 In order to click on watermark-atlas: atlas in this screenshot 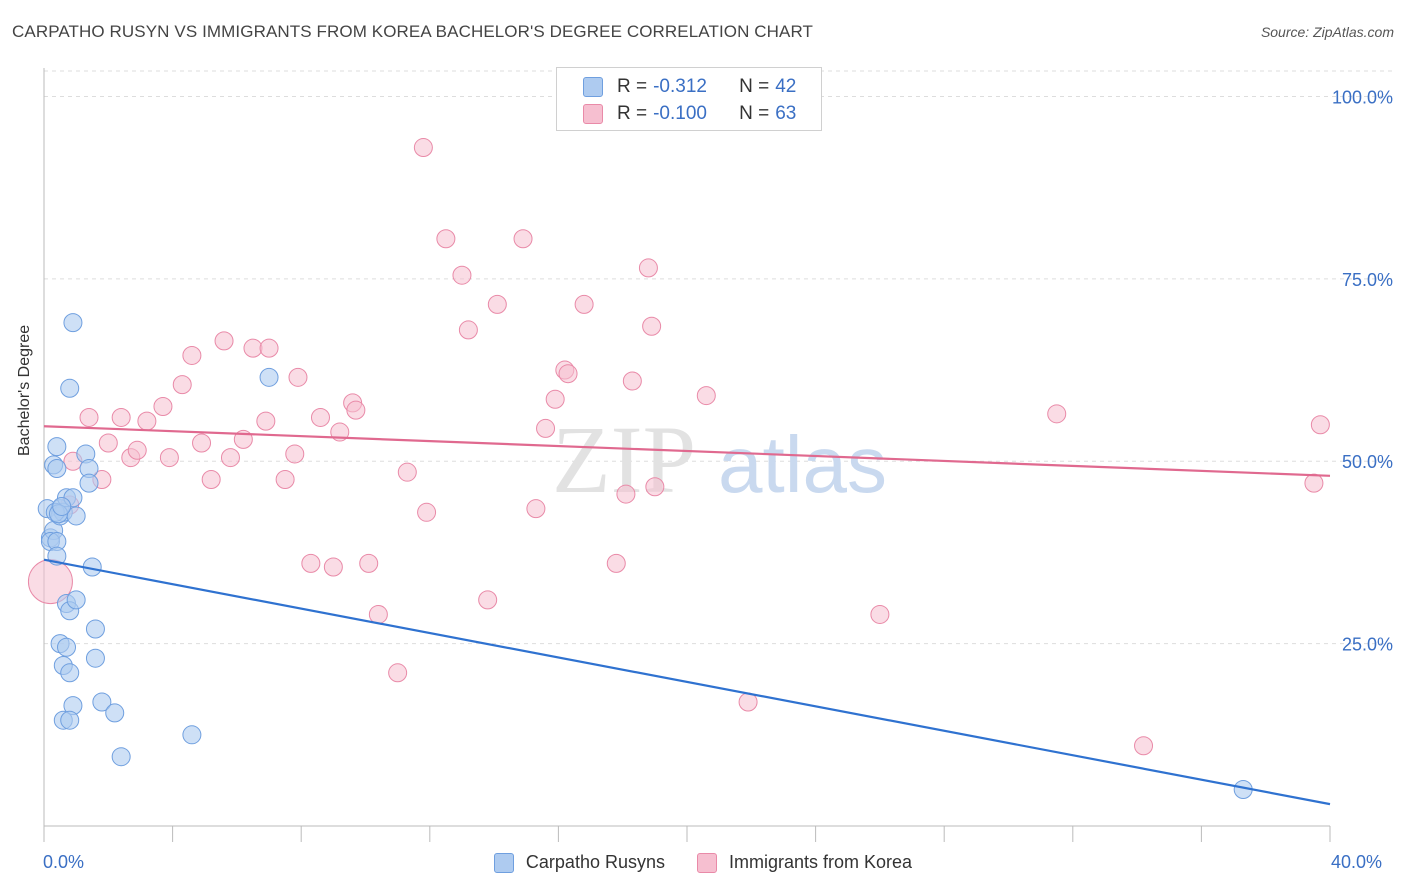, I will do `click(802, 464)`.